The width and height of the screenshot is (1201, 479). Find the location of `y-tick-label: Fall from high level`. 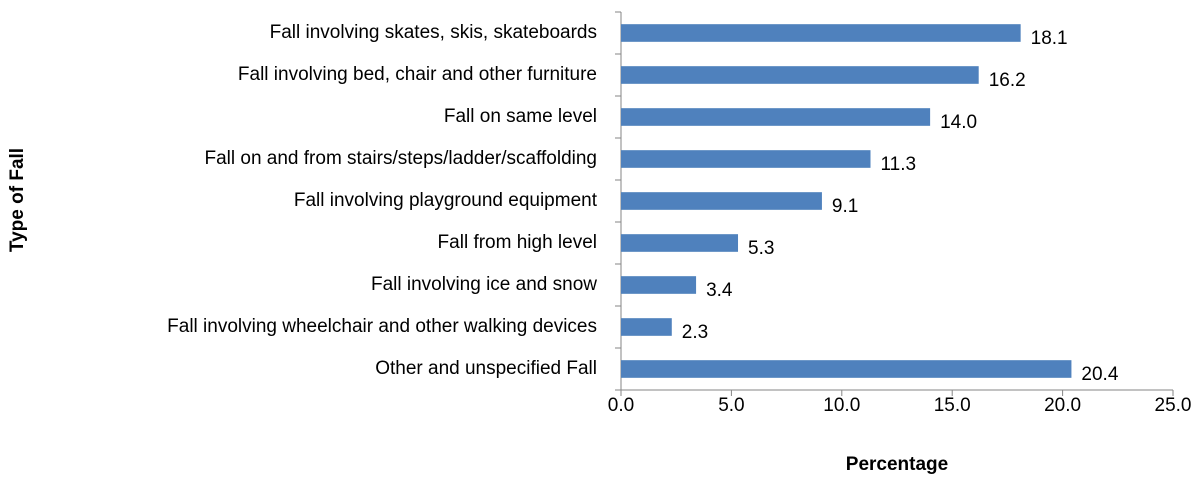

y-tick-label: Fall from high level is located at coordinates (517, 242).